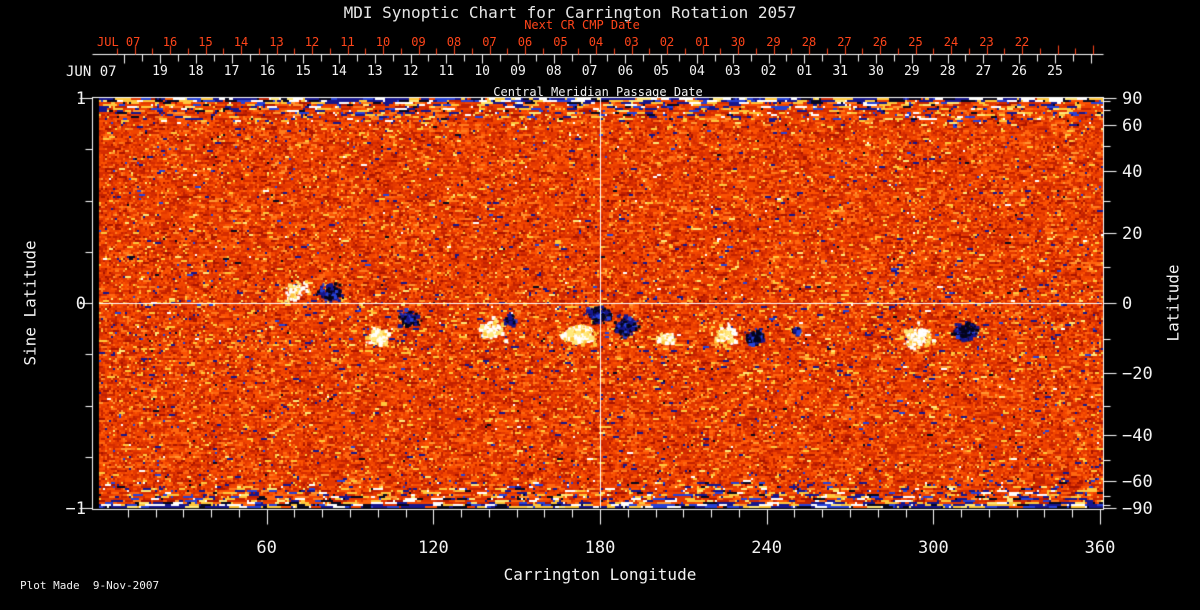 Image resolution: width=1200 pixels, height=610 pixels. What do you see at coordinates (933, 548) in the screenshot?
I see `longitude-tick-label: 300` at bounding box center [933, 548].